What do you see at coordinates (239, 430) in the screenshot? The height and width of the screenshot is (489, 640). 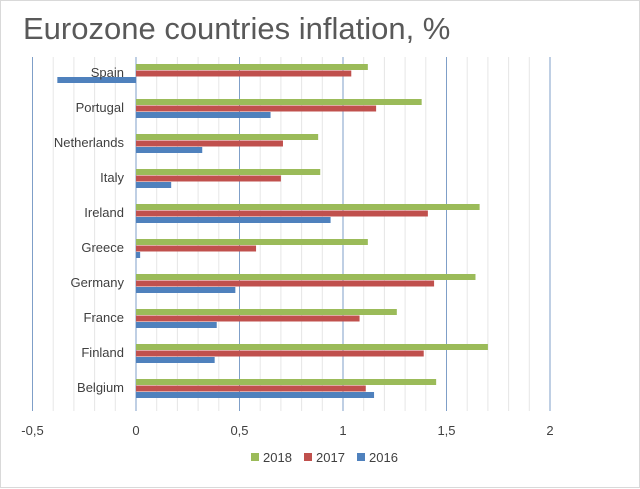 I see `x-tick-label: 0,5` at bounding box center [239, 430].